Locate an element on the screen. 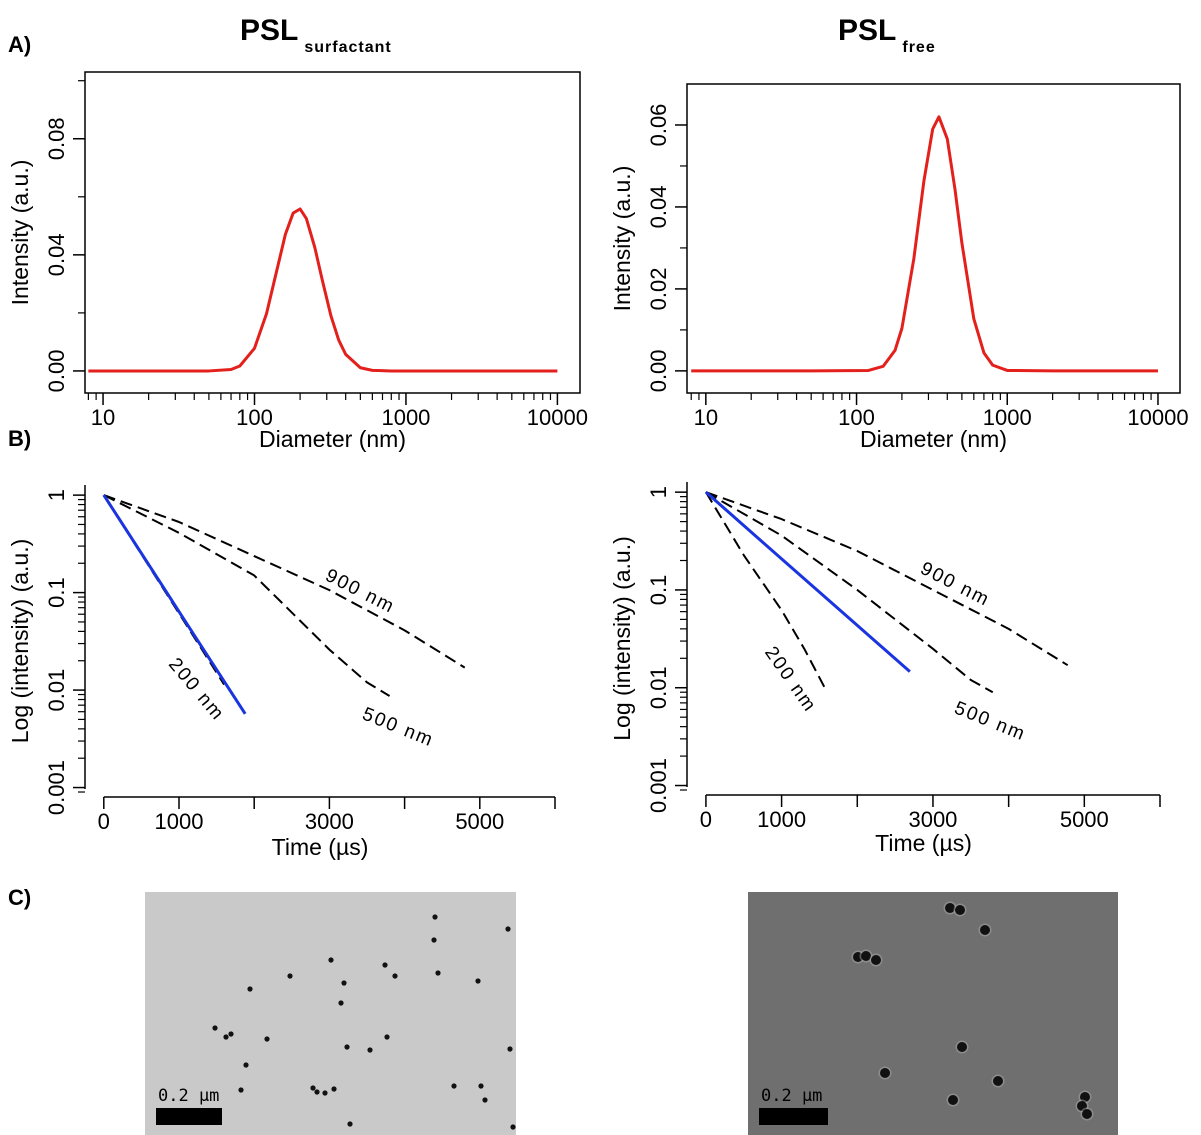  y-tick-label: 0.08 is located at coordinates (56, 138).